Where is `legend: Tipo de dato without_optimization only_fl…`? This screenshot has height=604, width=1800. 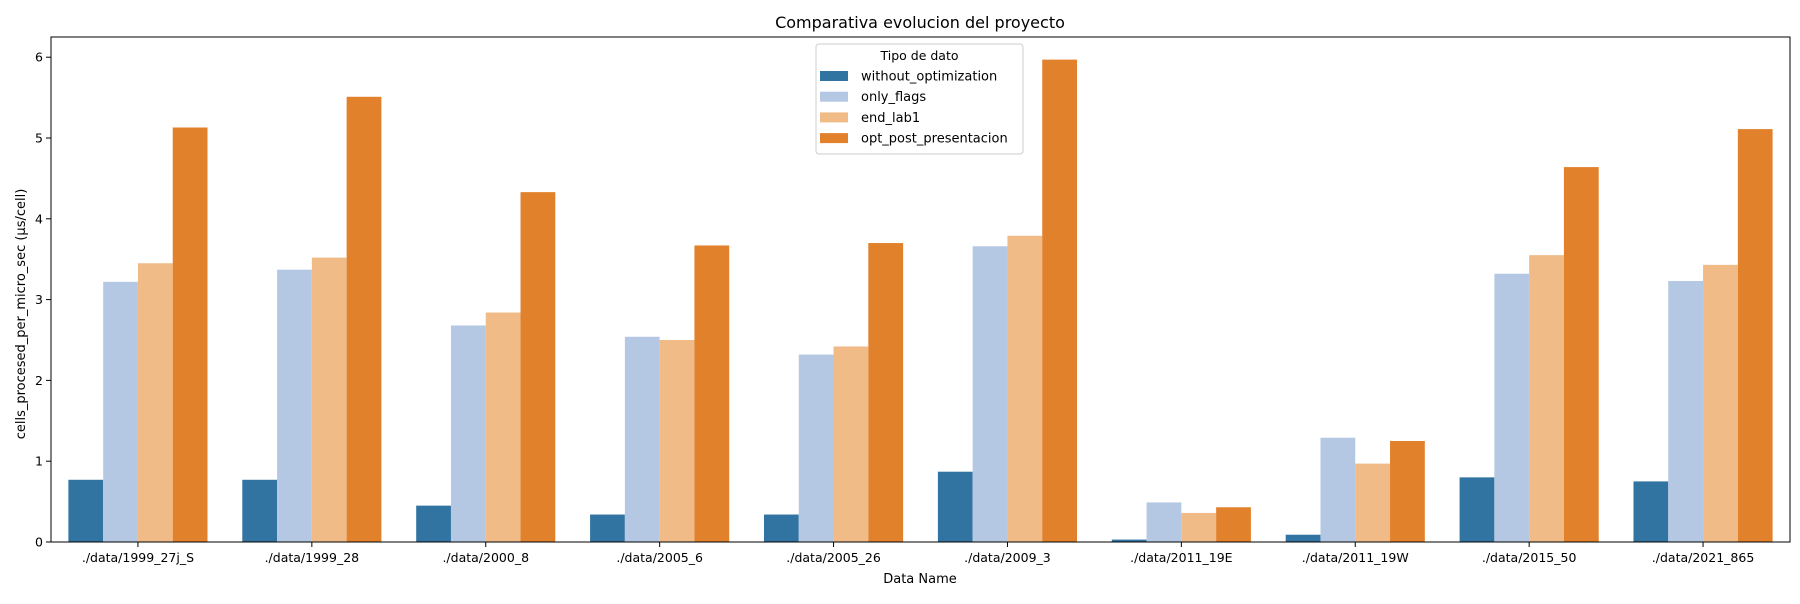
legend: Tipo de dato without_optimization only_fl… is located at coordinates (919, 99).